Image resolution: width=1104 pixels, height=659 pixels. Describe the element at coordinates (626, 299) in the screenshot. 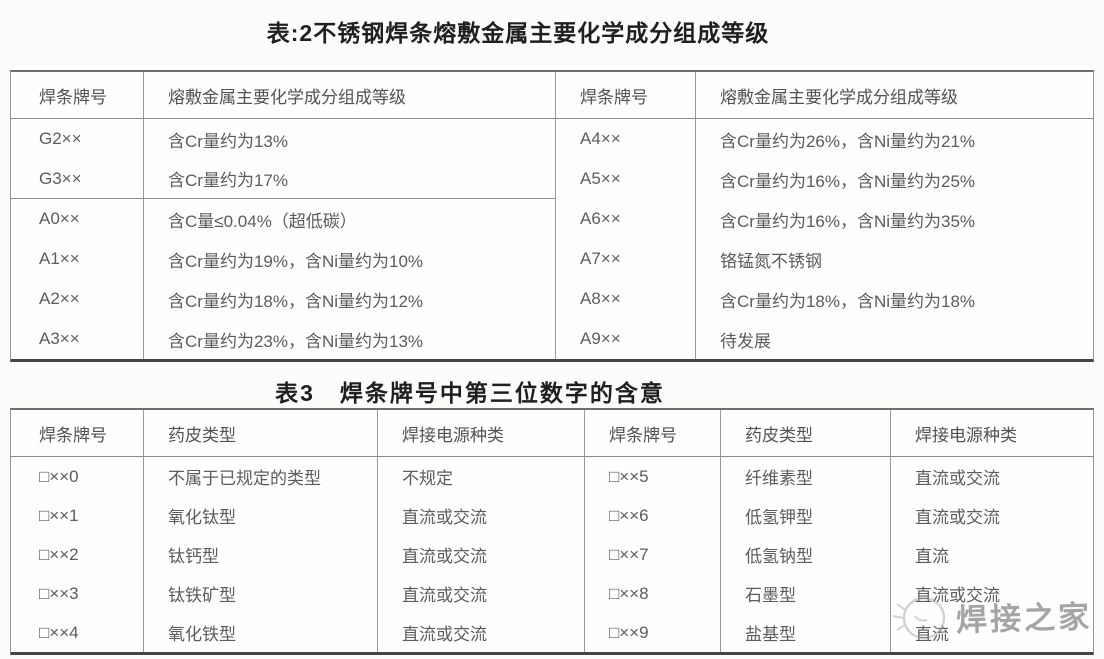

I see `brand-cell: A8××` at that location.